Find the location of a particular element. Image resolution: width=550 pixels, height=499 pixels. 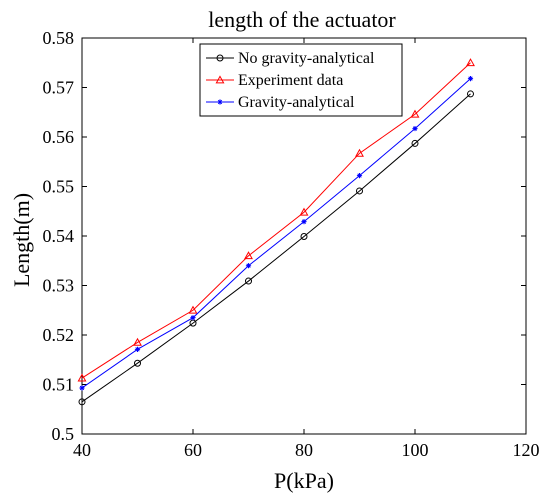

x-tick-label: 80 is located at coordinates (304, 450).